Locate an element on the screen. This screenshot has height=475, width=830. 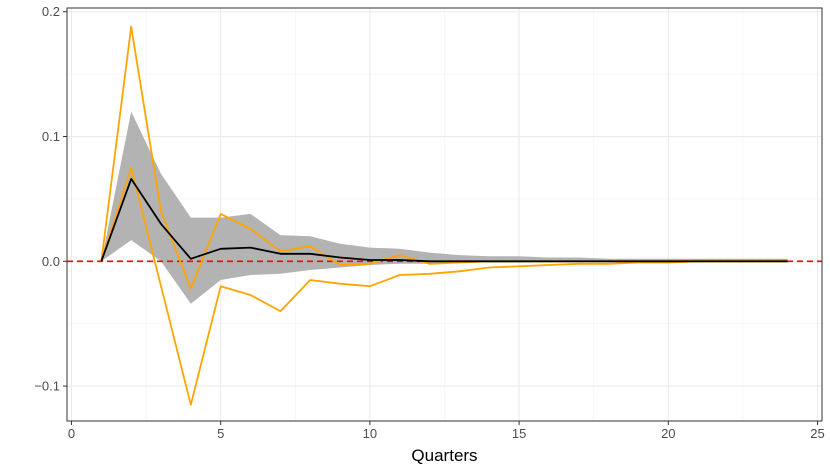
x-tick-label: 20 is located at coordinates (668, 433).